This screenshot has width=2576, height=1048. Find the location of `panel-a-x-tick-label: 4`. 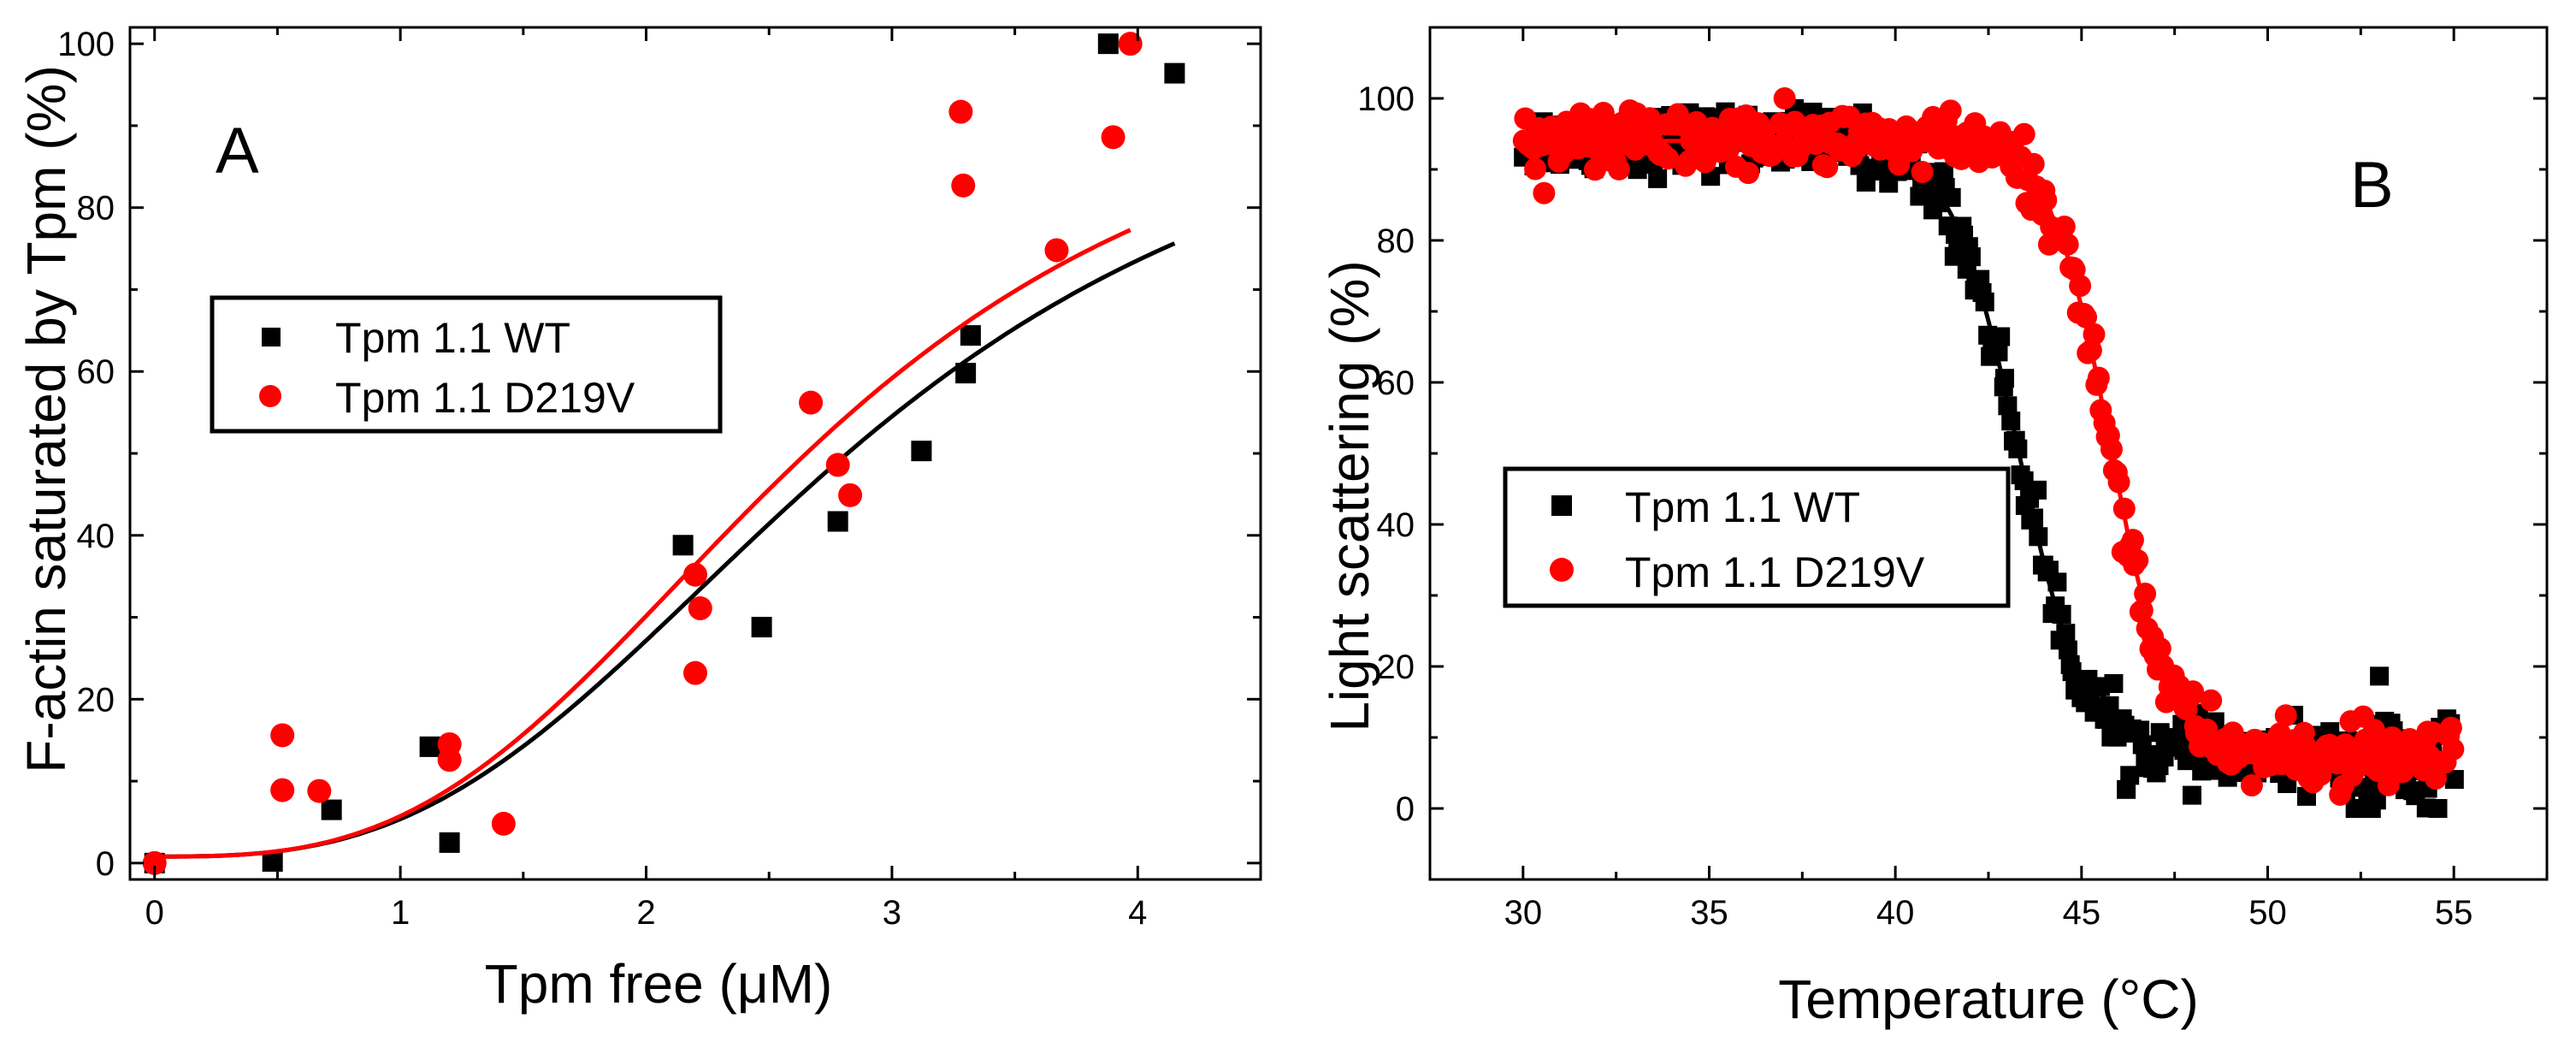

panel-a-x-tick-label: 4 is located at coordinates (1137, 913).